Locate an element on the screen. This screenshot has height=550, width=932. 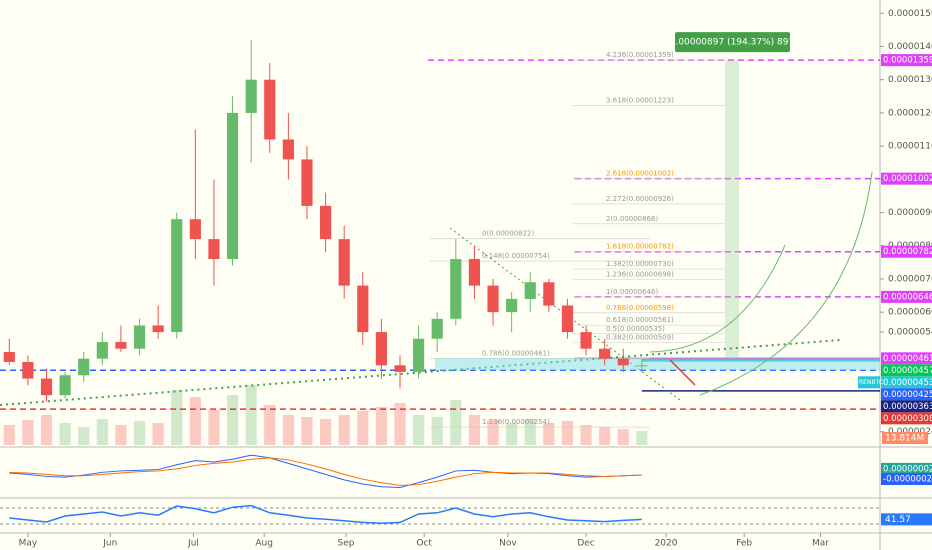
level-label: 0.00000457 is located at coordinates (907, 371).